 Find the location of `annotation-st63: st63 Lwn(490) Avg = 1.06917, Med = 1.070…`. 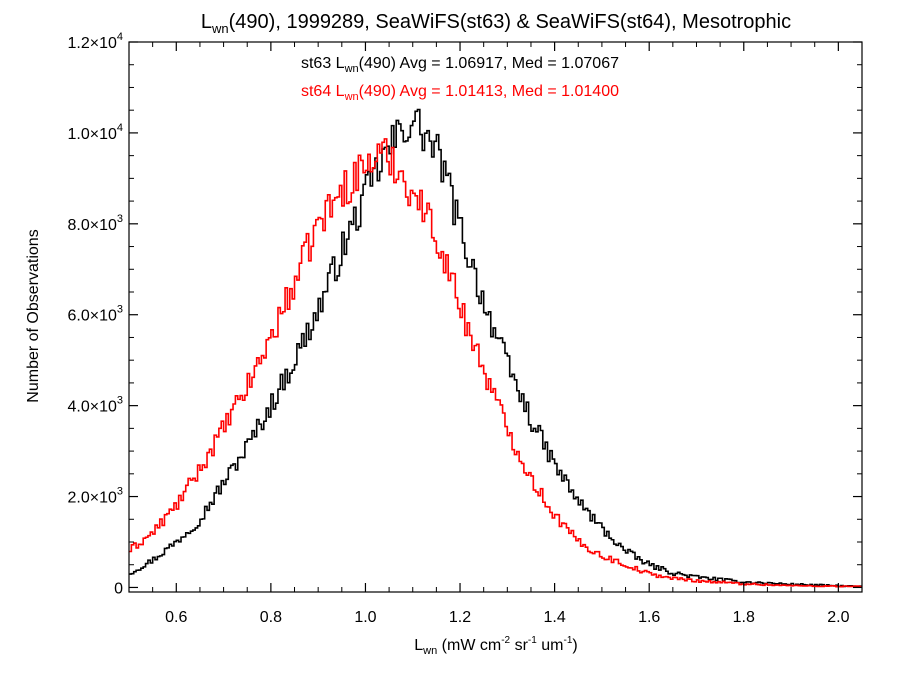

annotation-st63: st63 Lwn(490) Avg = 1.06917, Med = 1.070… is located at coordinates (460, 65).